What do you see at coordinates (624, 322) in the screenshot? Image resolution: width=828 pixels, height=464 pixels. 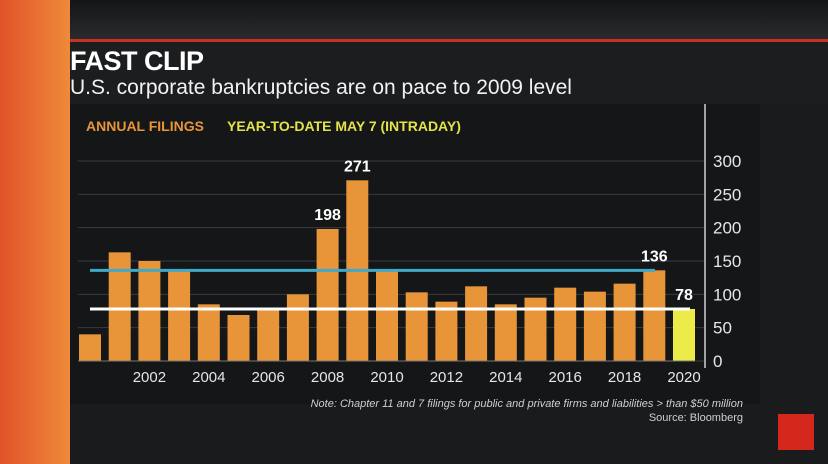 I see `bar-2018` at bounding box center [624, 322].